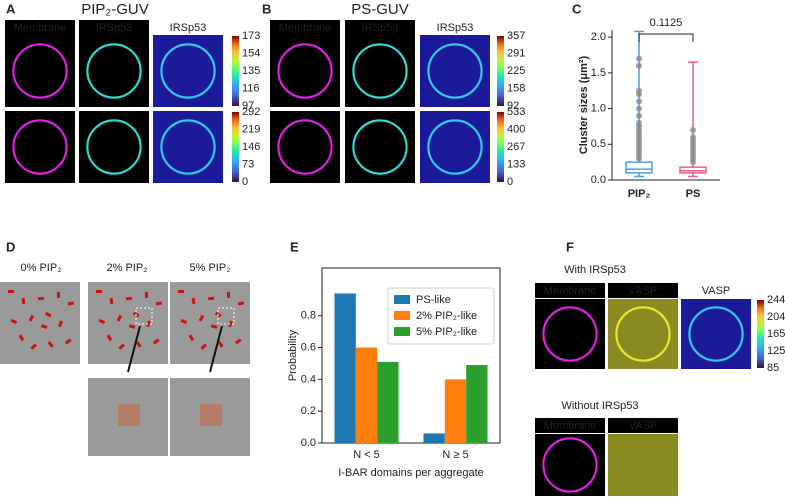 Image resolution: width=785 pixels, height=500 pixels. I want to click on colorbar-tick-label: 400, so click(516, 129).